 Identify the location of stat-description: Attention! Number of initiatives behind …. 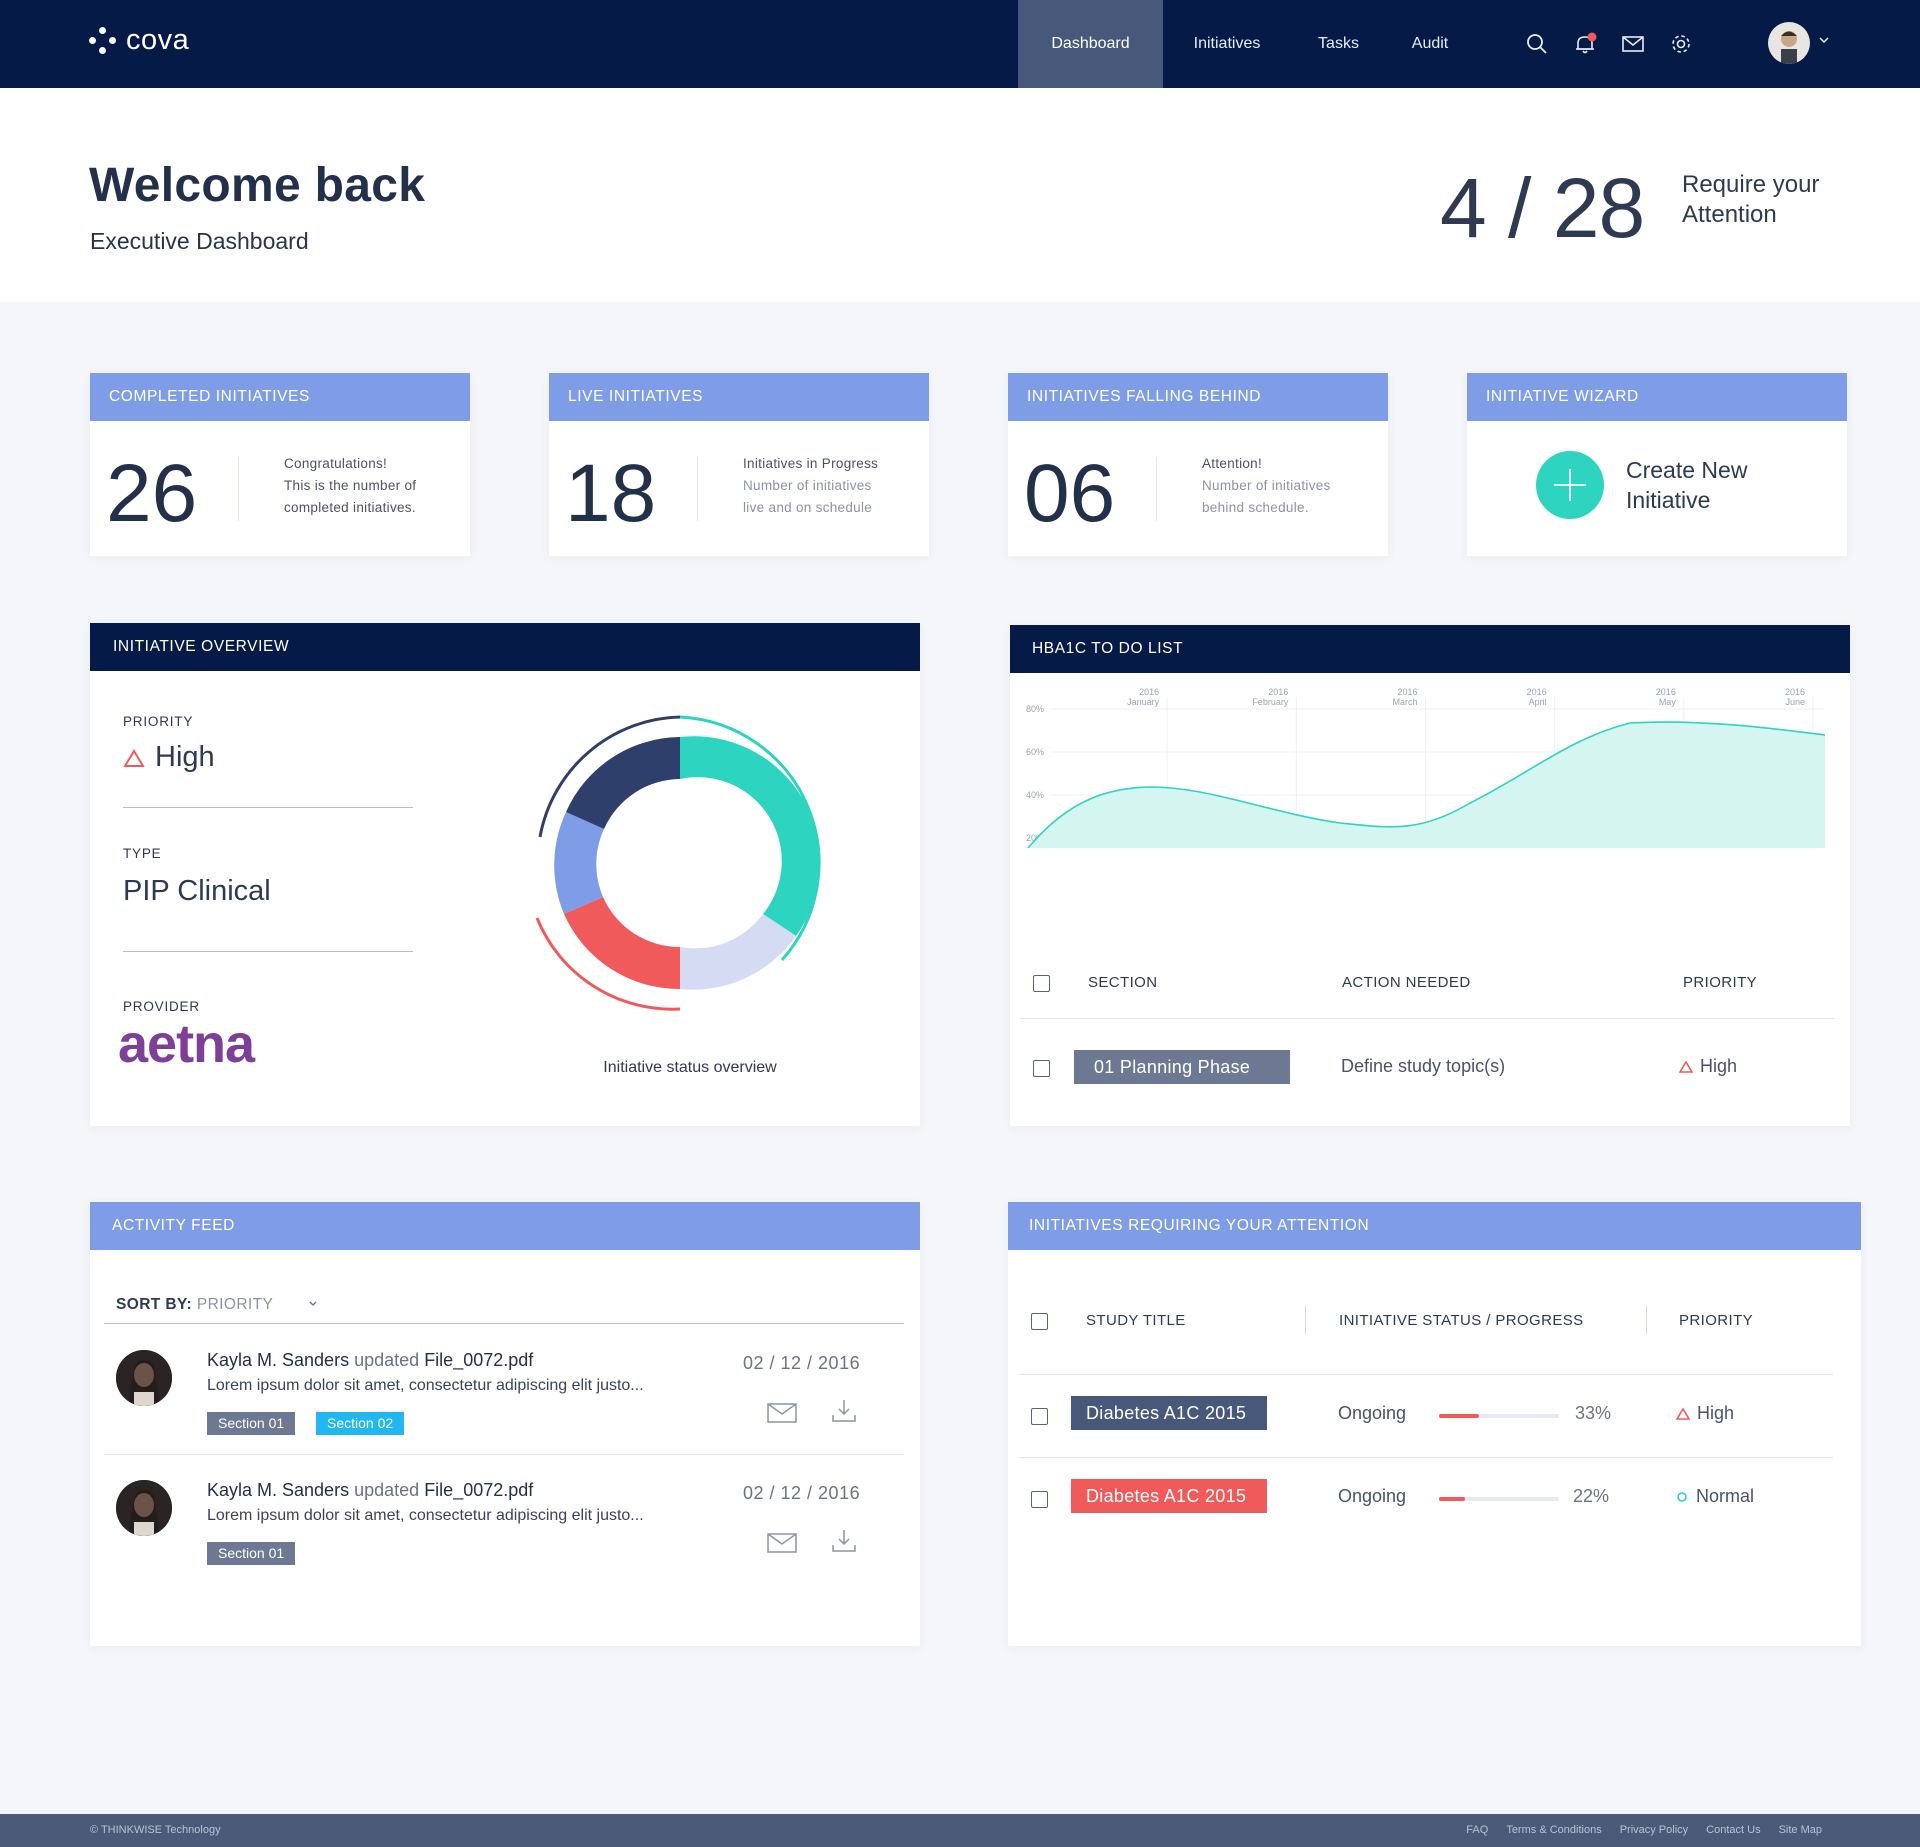
(1266, 486).